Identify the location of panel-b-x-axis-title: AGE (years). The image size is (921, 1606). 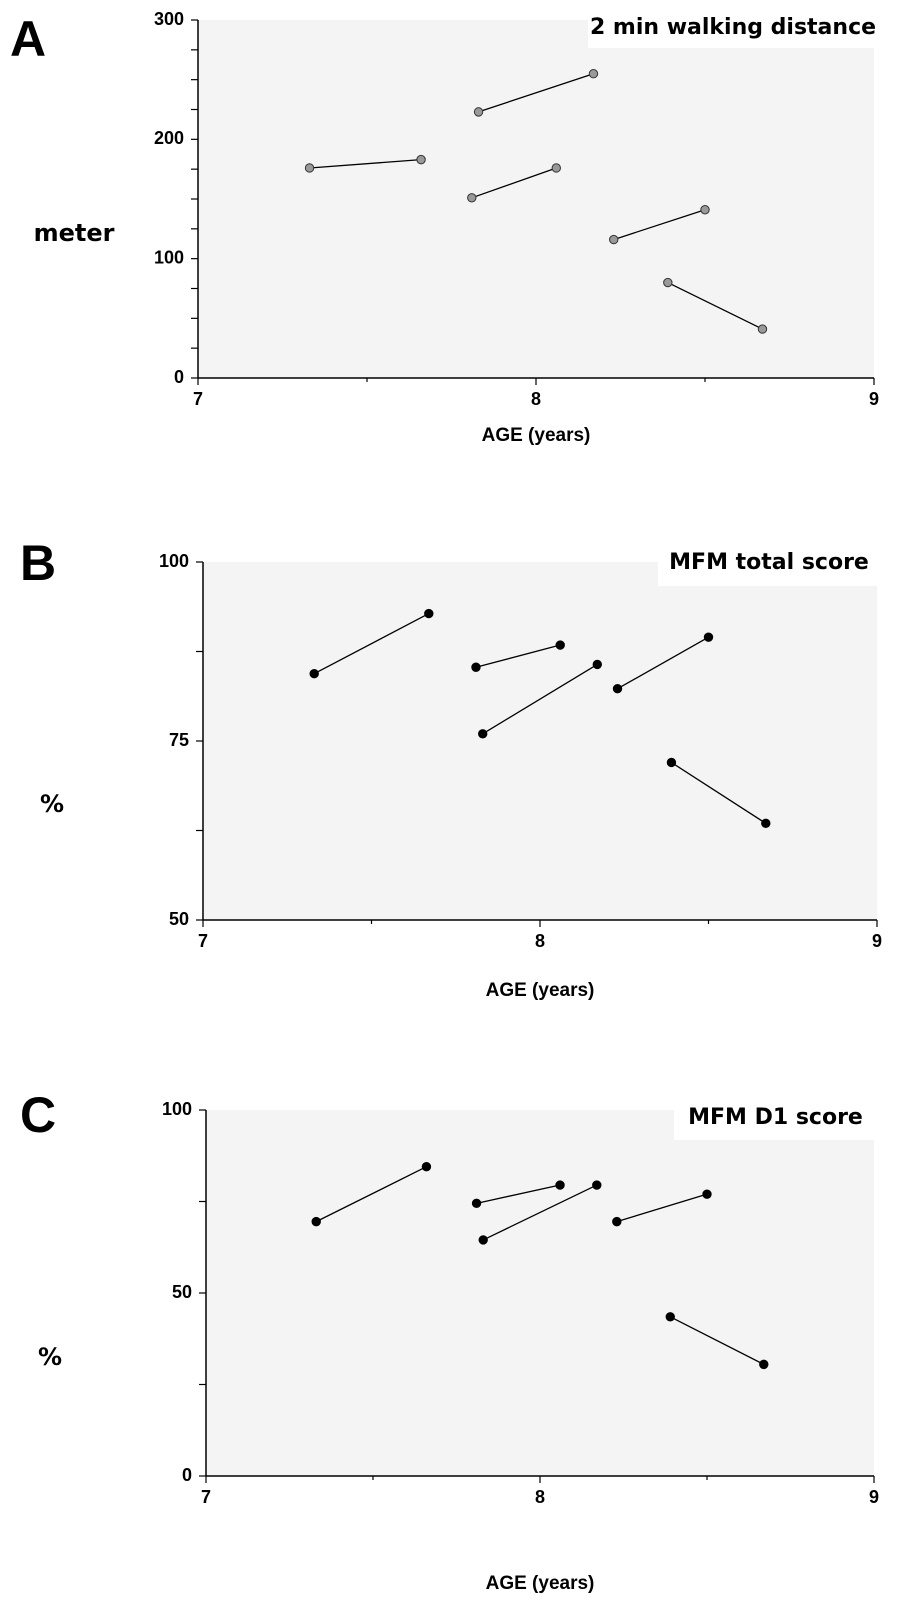
(540, 990).